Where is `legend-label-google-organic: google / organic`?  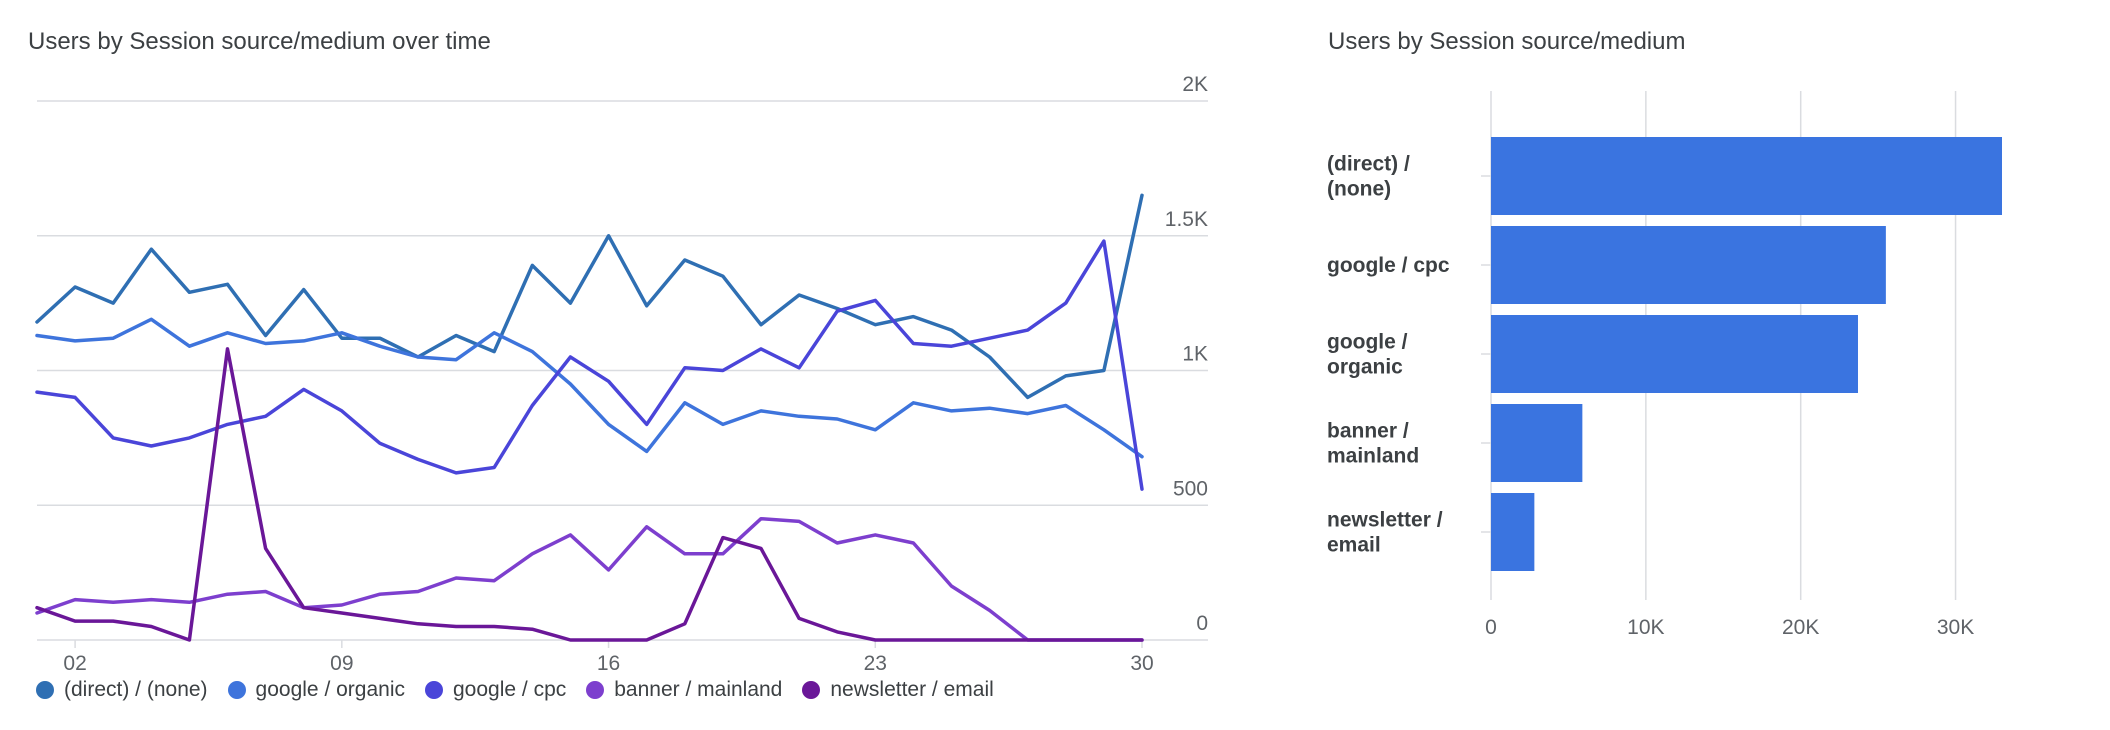
legend-label-google-organic: google / organic is located at coordinates (330, 689).